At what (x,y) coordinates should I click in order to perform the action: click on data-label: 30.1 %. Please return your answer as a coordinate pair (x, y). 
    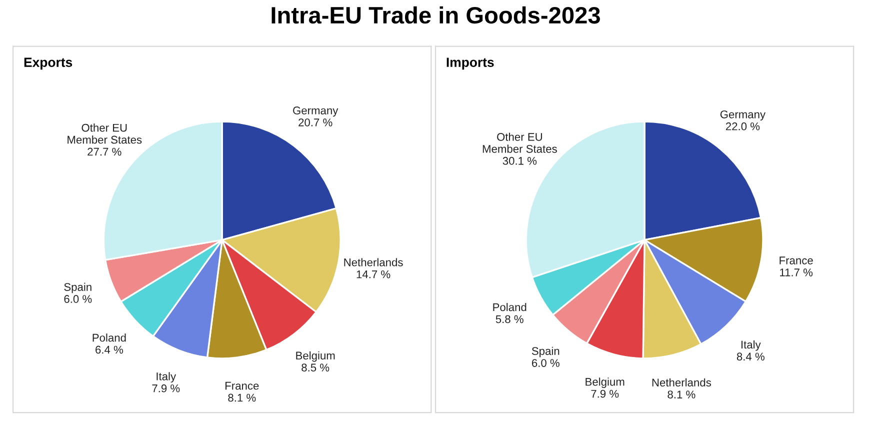
    Looking at the image, I should click on (519, 160).